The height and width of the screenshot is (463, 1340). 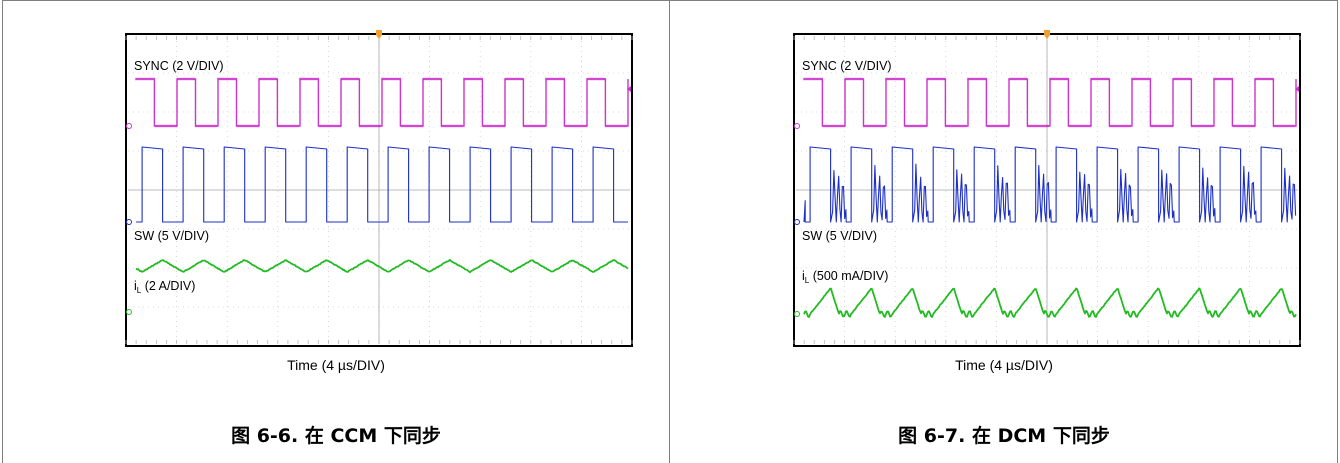 What do you see at coordinates (265, 436) in the screenshot?
I see `figure-number: 图 6-6.` at bounding box center [265, 436].